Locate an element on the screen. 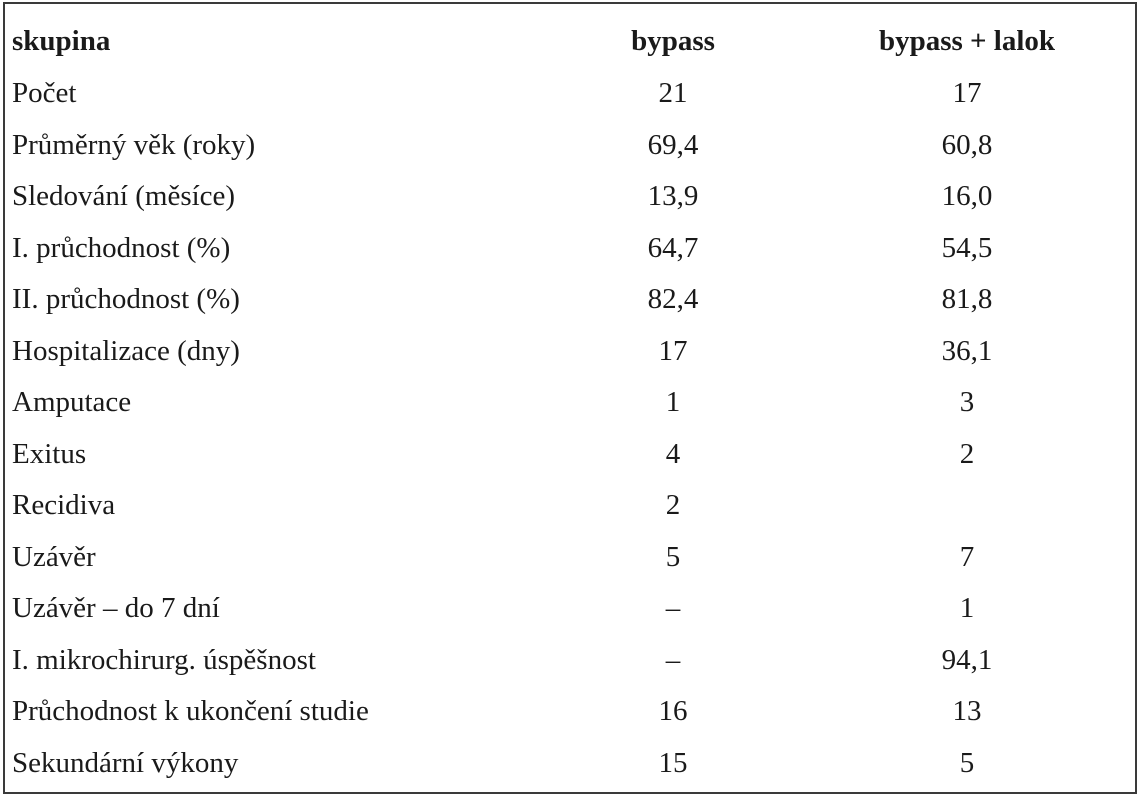 The image size is (1144, 800). row-label: Počet is located at coordinates (44, 93).